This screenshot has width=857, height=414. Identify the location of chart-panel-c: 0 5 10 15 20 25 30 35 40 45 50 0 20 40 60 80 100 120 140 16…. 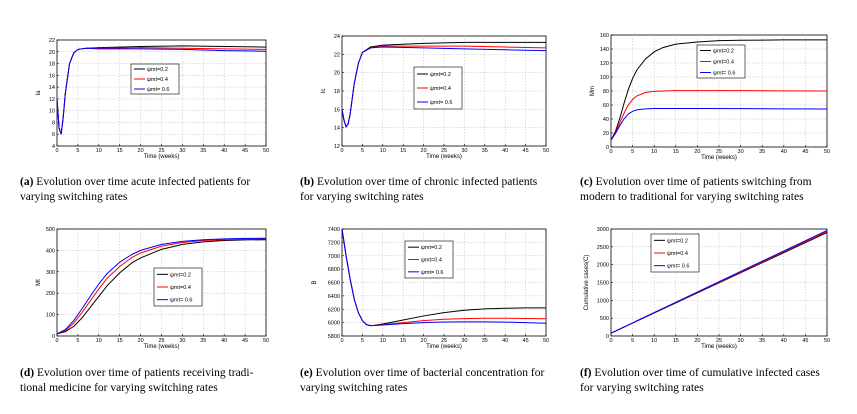
(710, 97).